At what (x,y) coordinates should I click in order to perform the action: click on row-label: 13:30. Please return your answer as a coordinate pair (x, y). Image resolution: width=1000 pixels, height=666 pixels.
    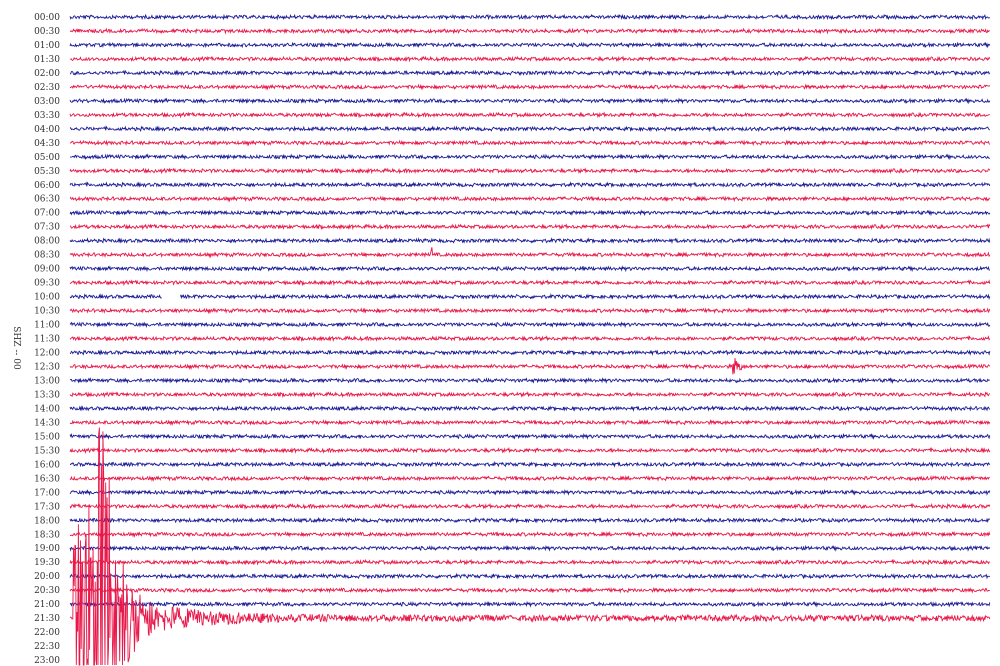
    Looking at the image, I should click on (47, 395).